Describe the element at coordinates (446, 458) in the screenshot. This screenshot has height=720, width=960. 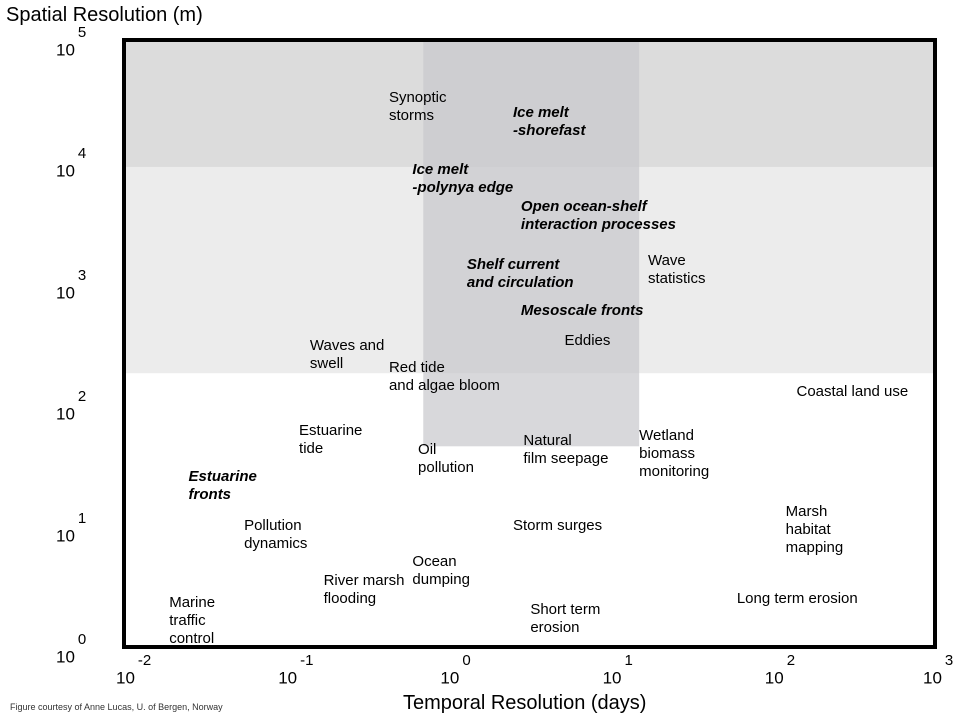
I see `process-label: Oil pollution` at that location.